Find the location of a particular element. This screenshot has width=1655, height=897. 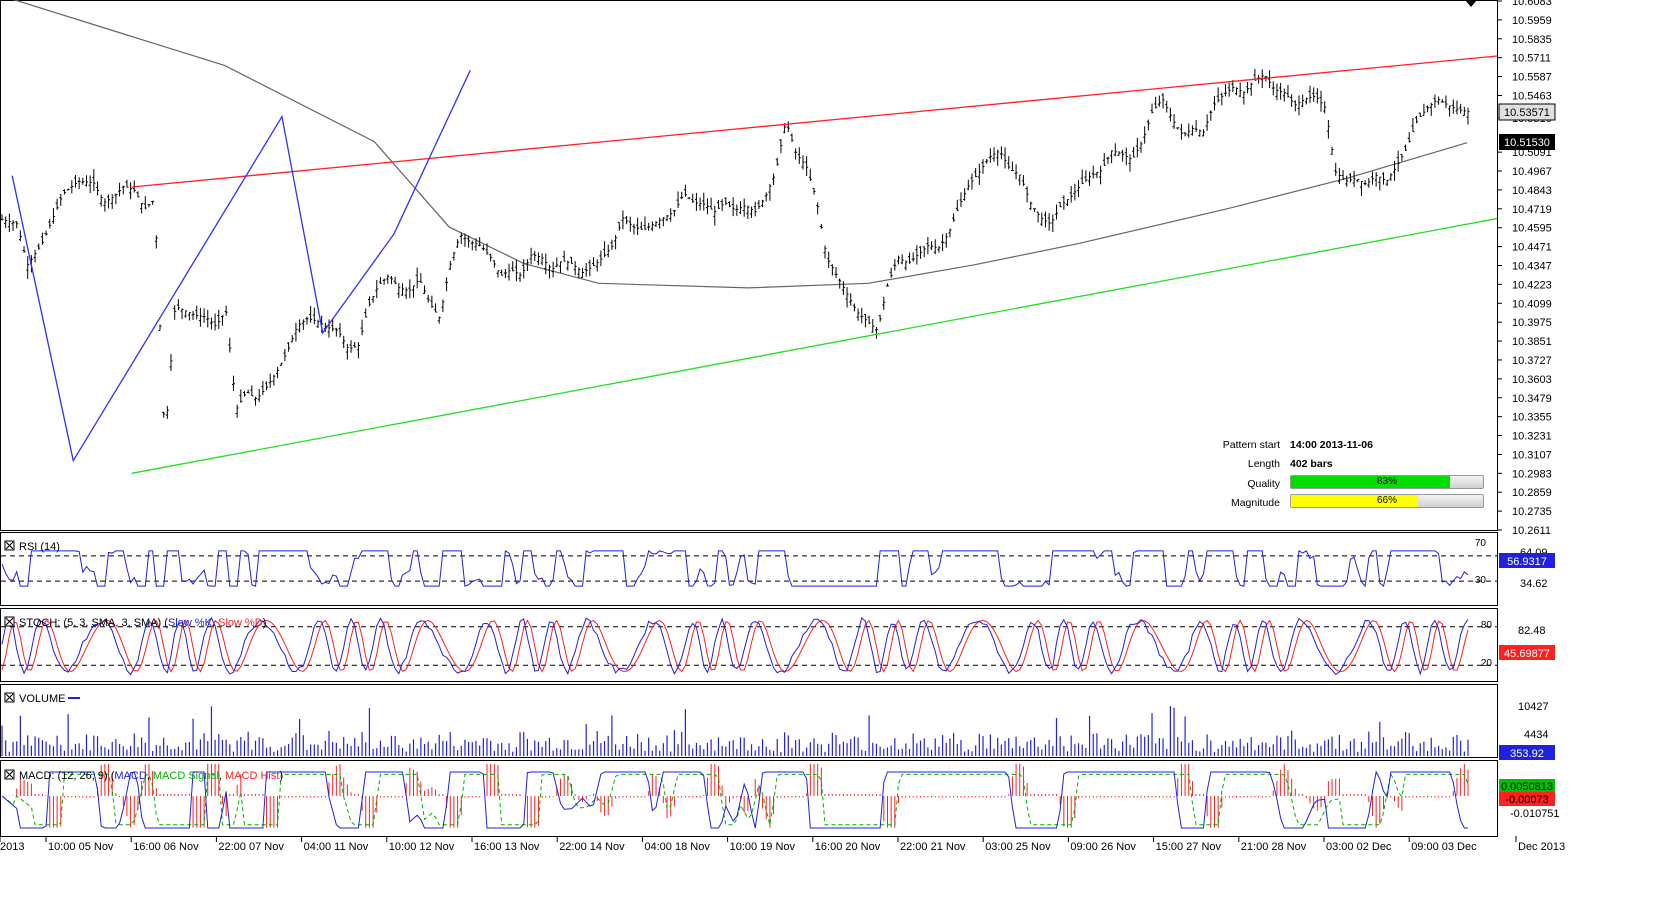

pattern-start-label: Pattern start is located at coordinates (1251, 445).